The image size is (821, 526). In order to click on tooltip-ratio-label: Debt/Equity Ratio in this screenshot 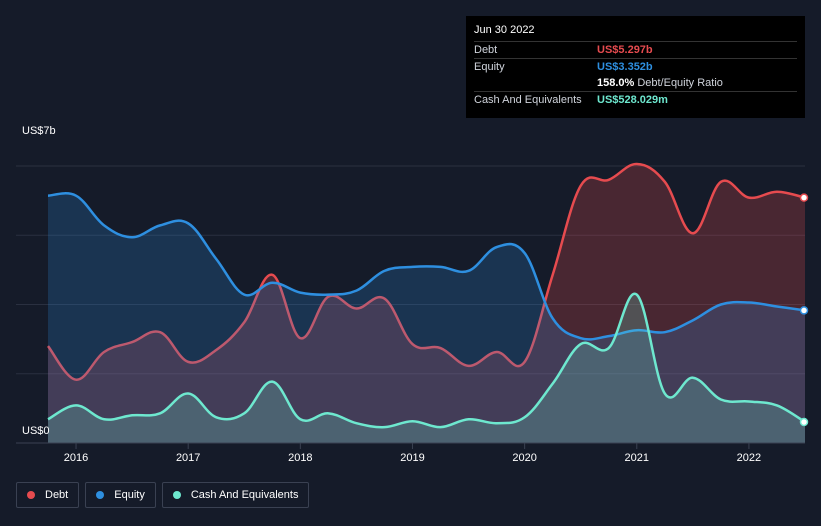, I will do `click(680, 83)`.